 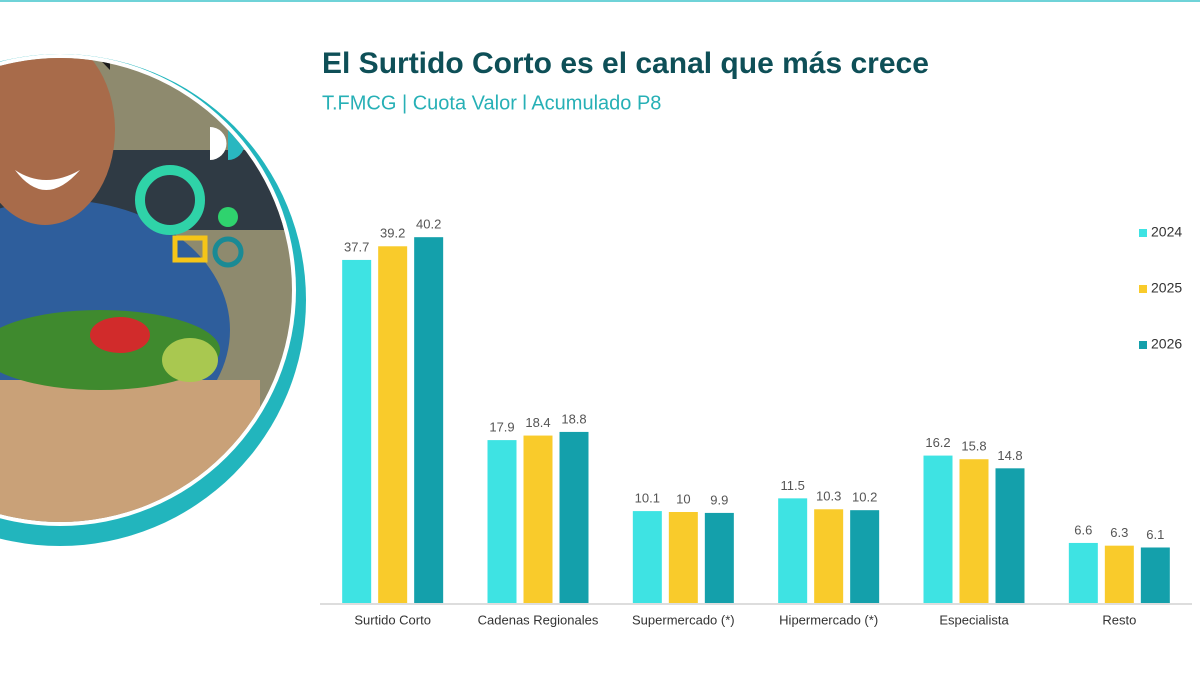 What do you see at coordinates (647, 498) in the screenshot?
I see `value-label: 10.1` at bounding box center [647, 498].